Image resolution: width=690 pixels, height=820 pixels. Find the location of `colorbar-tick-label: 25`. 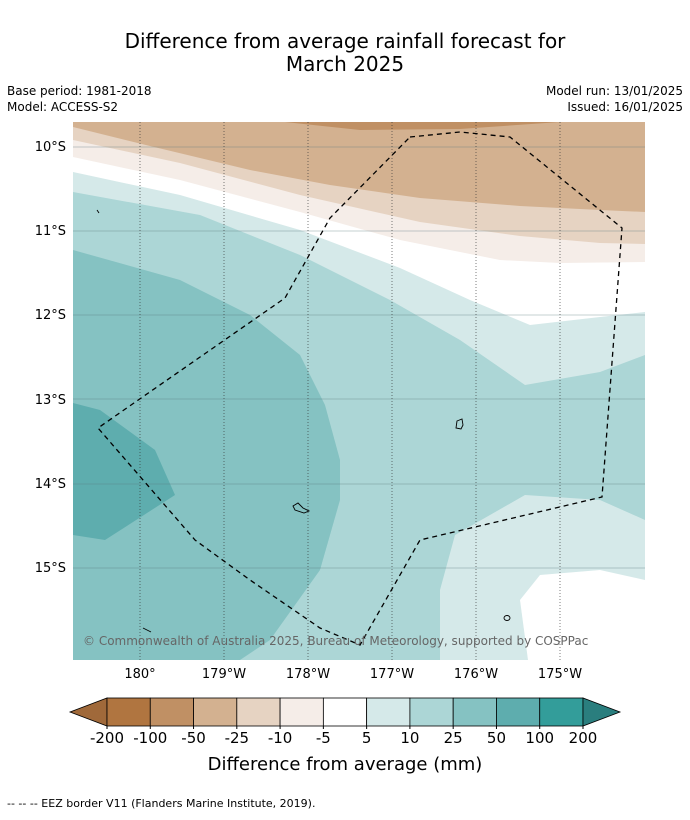

colorbar-tick-label: 25 is located at coordinates (453, 738).